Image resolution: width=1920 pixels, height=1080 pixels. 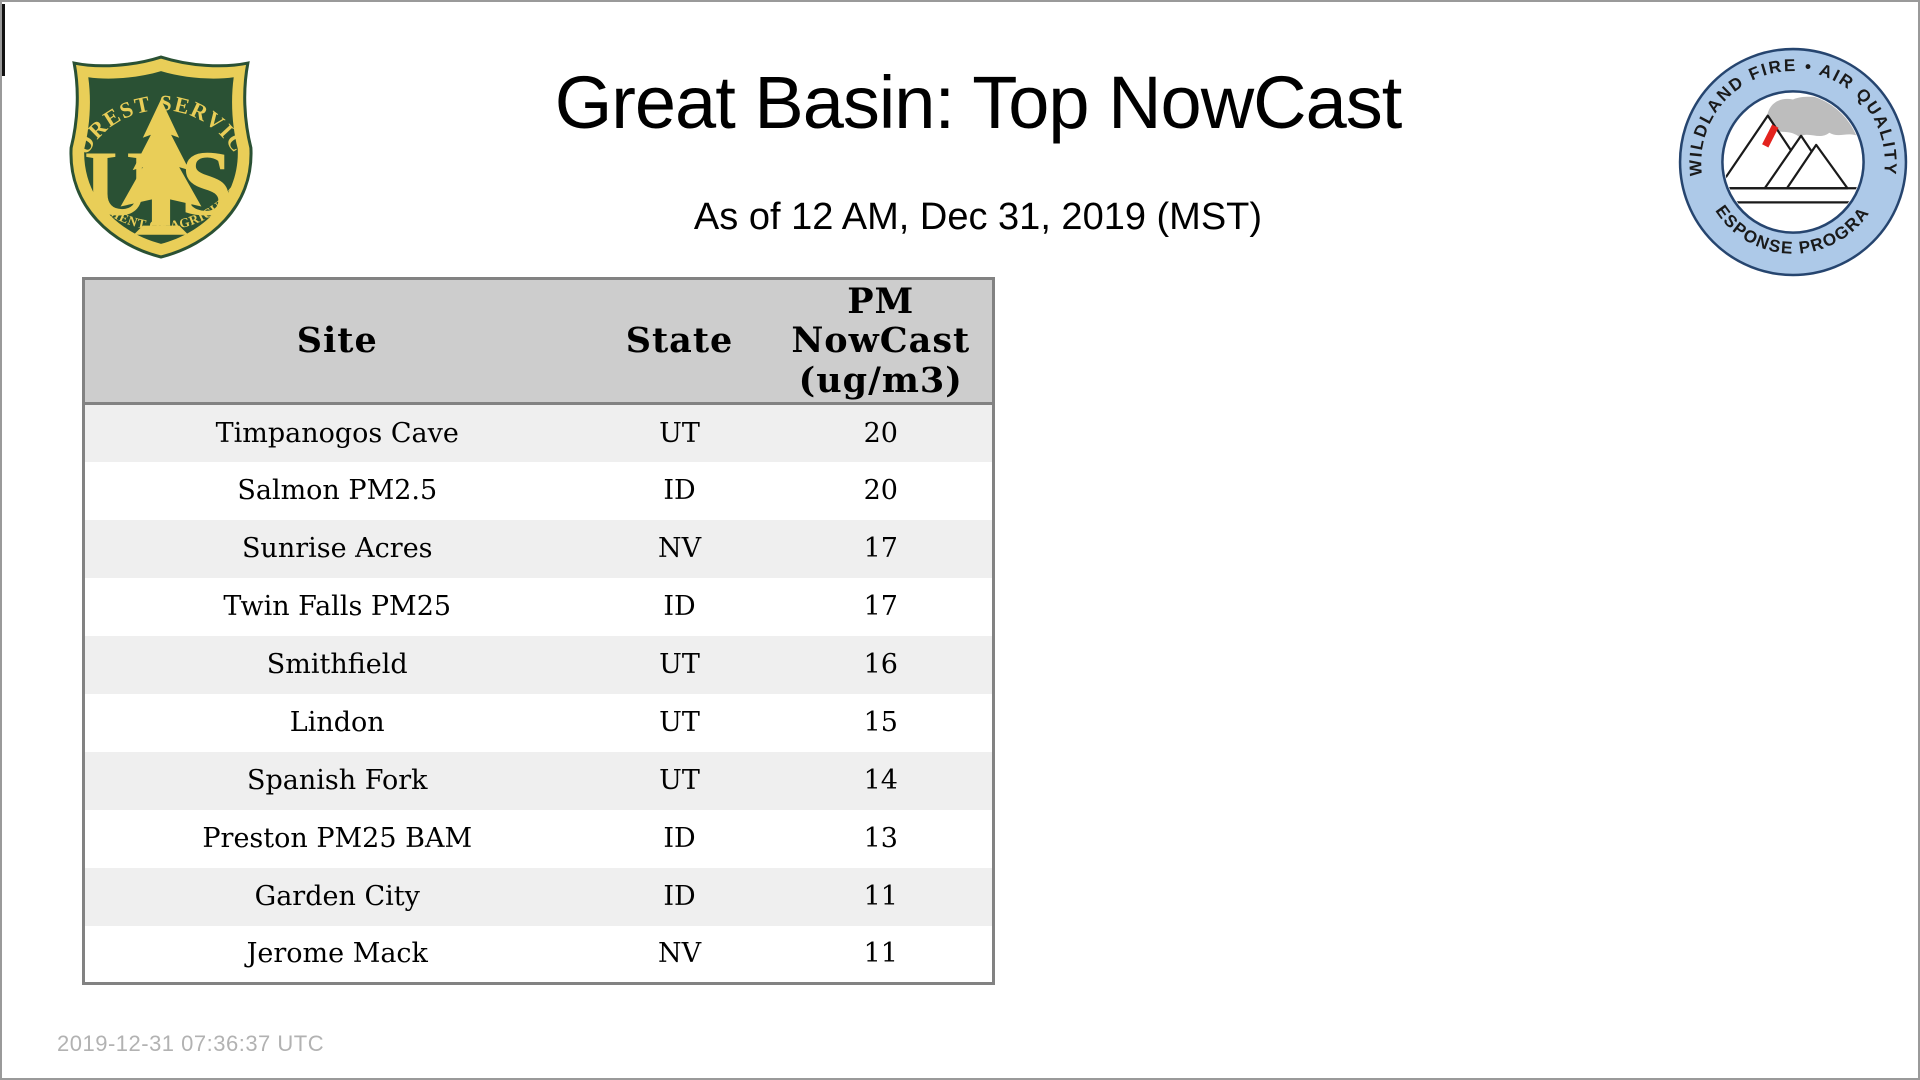 What do you see at coordinates (880, 722) in the screenshot?
I see `cell-pm: 15` at bounding box center [880, 722].